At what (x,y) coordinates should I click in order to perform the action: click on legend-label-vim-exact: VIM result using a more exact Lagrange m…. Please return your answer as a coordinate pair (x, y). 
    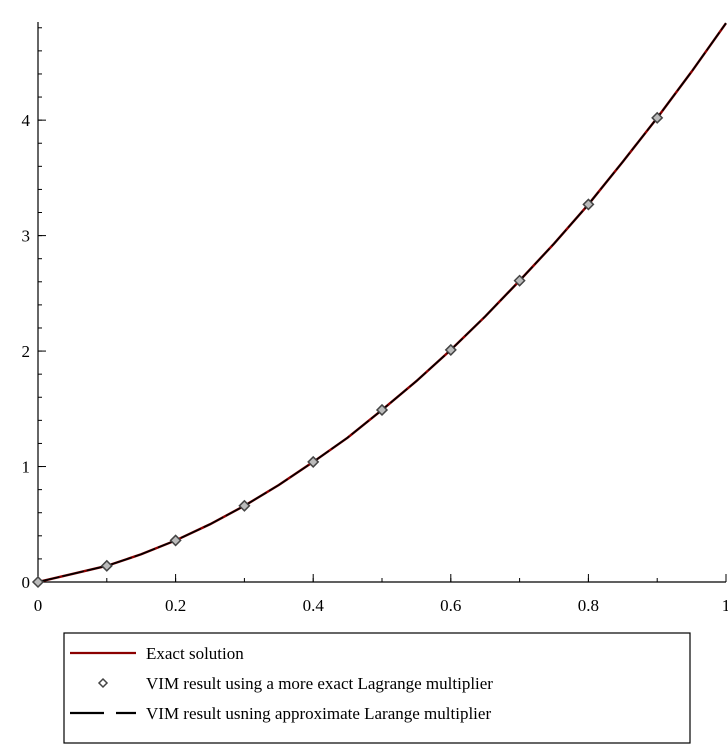
    Looking at the image, I should click on (319, 683).